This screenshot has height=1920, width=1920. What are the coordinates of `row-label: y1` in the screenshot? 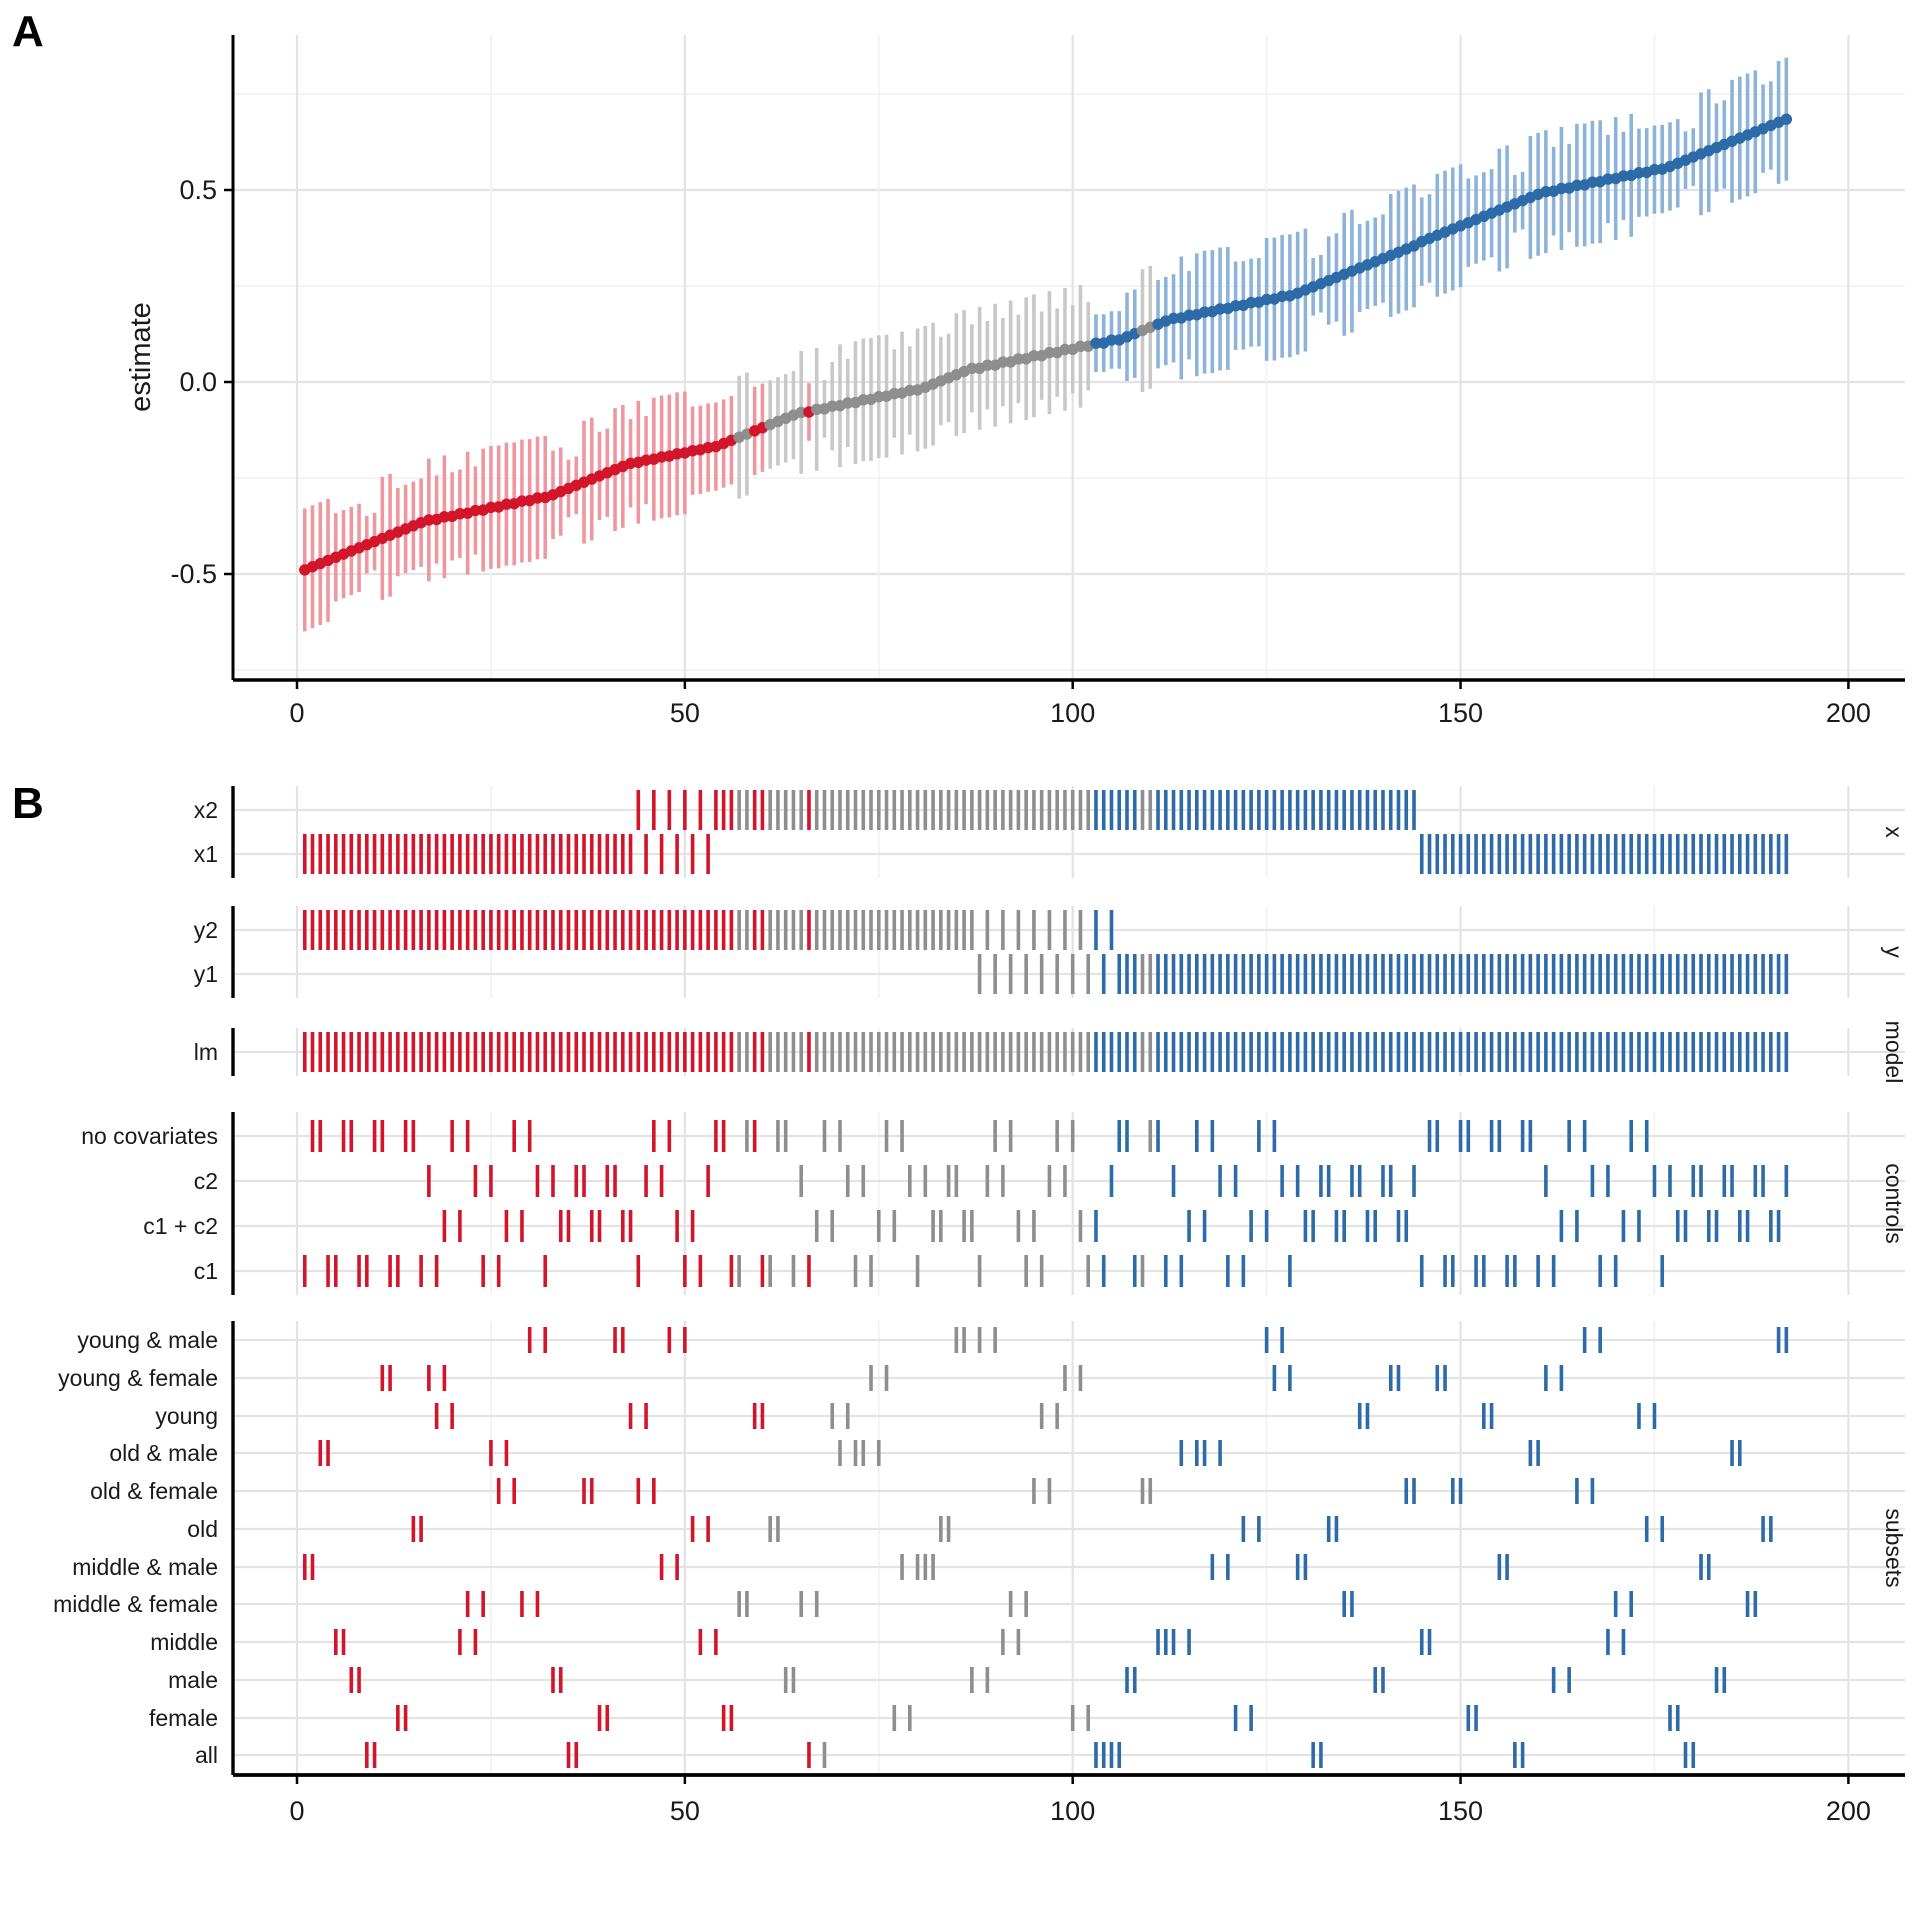 It's located at (206, 974).